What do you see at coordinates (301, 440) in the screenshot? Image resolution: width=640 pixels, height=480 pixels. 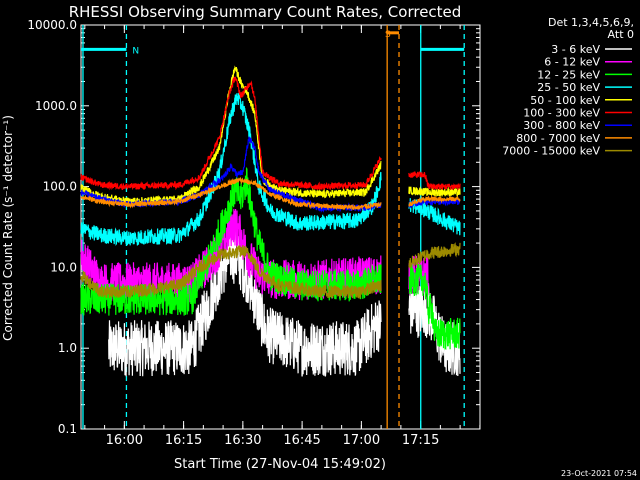 I see `x-tick-label: 16:45` at bounding box center [301, 440].